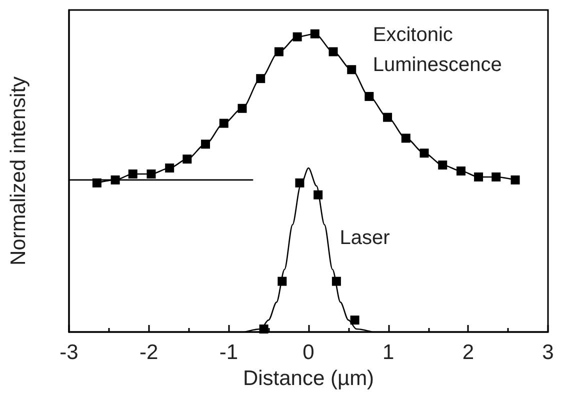  Describe the element at coordinates (69, 352) in the screenshot. I see `x-tick-label: -3` at that location.